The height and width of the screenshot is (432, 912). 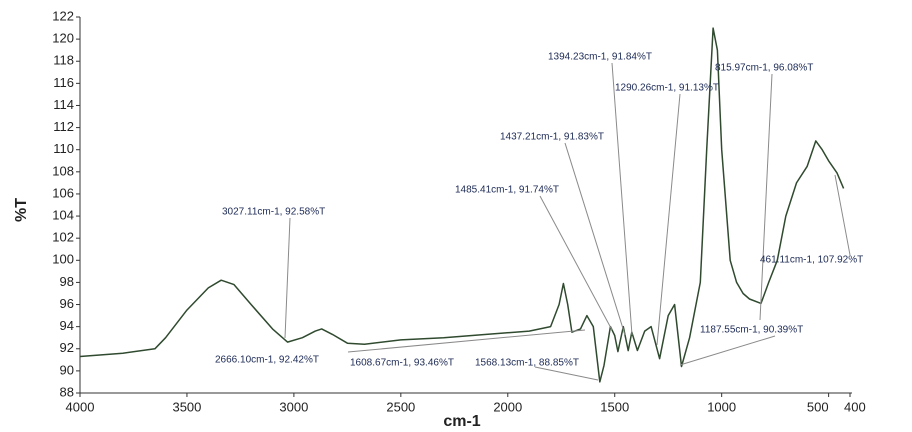 I want to click on y-tick-label: 122, so click(x=63, y=15).